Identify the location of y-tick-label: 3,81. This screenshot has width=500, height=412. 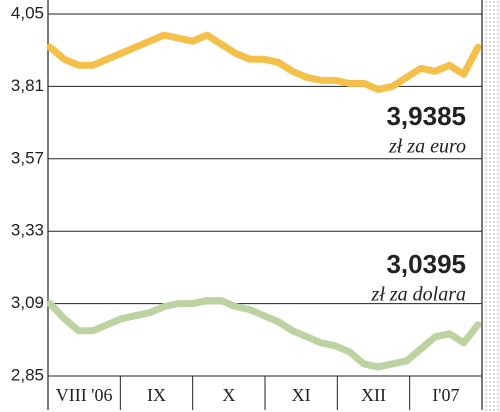
(27, 85).